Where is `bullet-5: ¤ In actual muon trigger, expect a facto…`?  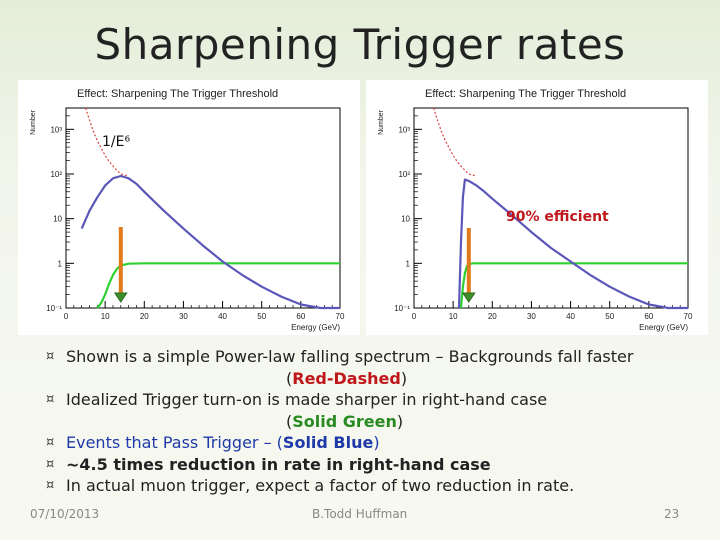 bullet-5: ¤ In actual muon trigger, expect a facto… is located at coordinates (371, 486).